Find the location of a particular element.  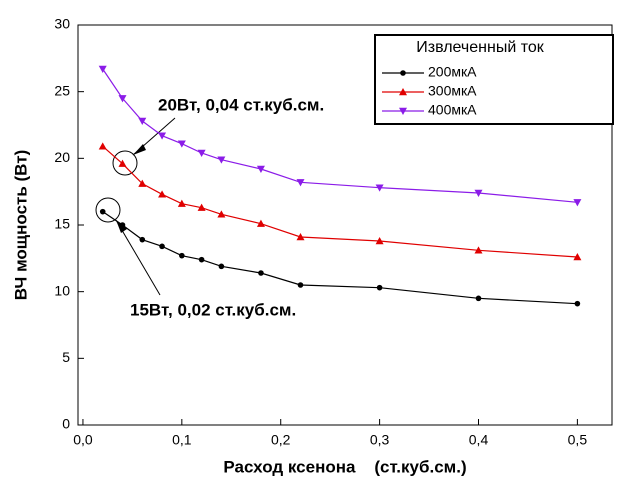

y-tick-label: 10 is located at coordinates (62, 290).